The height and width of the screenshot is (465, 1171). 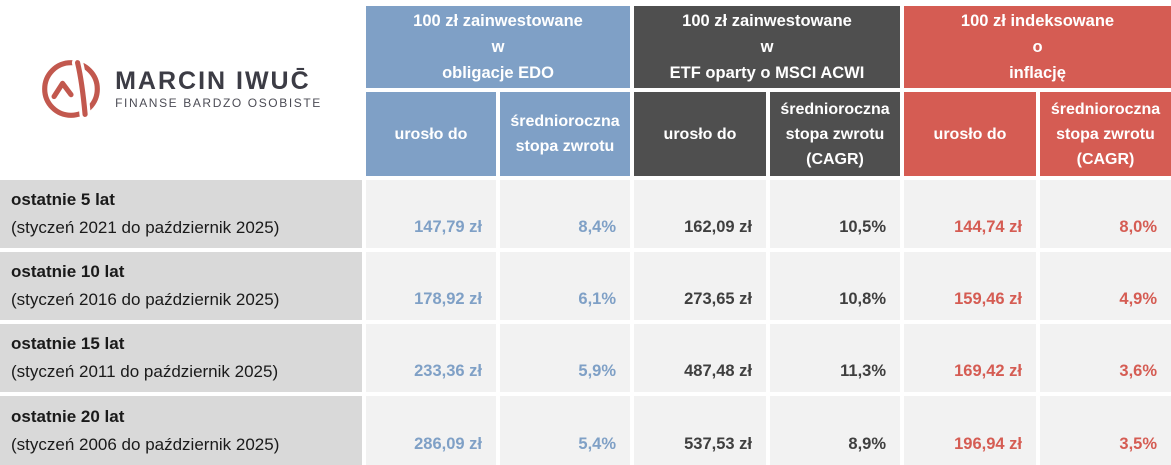 What do you see at coordinates (218, 103) in the screenshot?
I see `brand-tagline: FINANSE BARDZO OSOBISTE` at bounding box center [218, 103].